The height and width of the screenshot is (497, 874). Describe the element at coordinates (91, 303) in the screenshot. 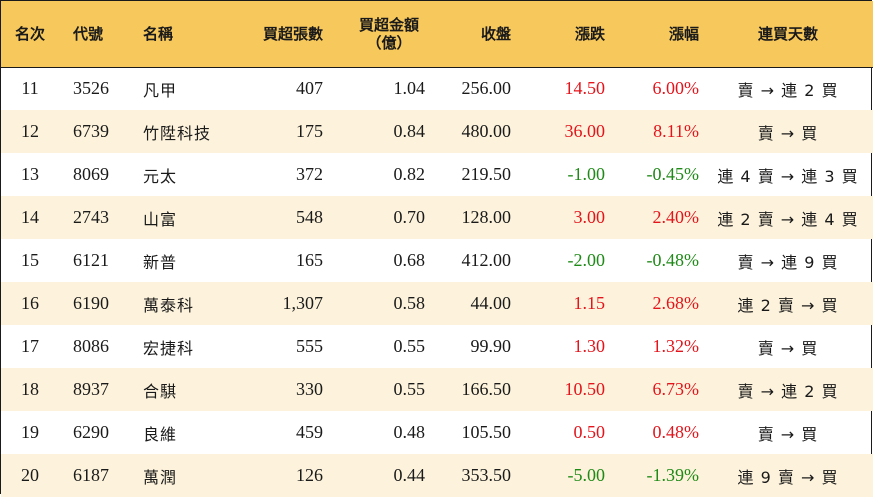

I see `cell-code: 6190` at that location.